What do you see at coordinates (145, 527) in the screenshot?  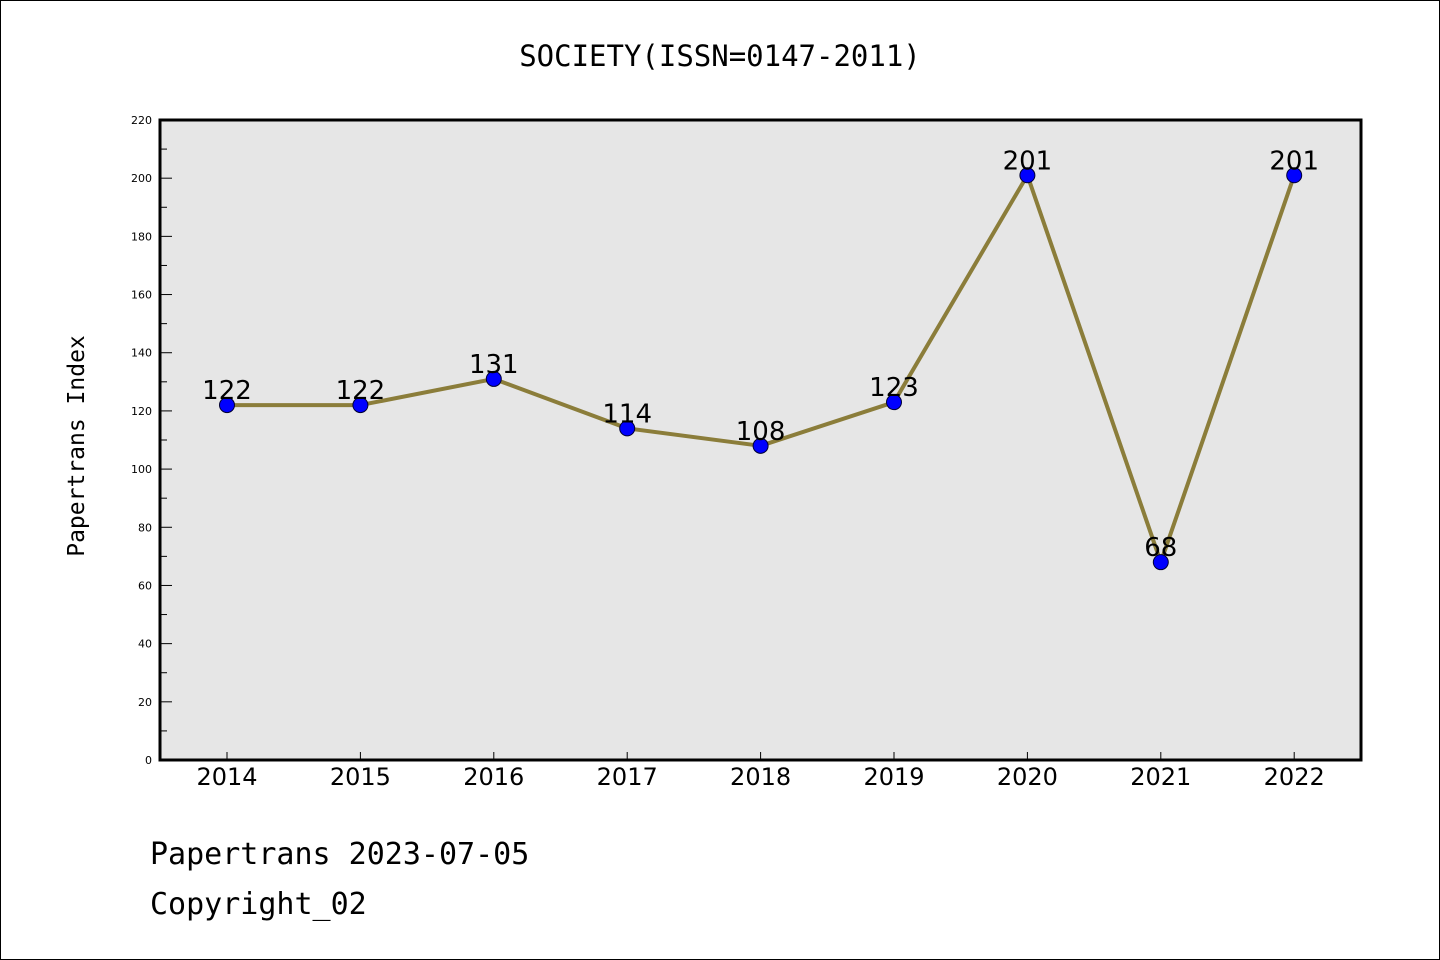 I see `y-tick-label: 80` at bounding box center [145, 527].